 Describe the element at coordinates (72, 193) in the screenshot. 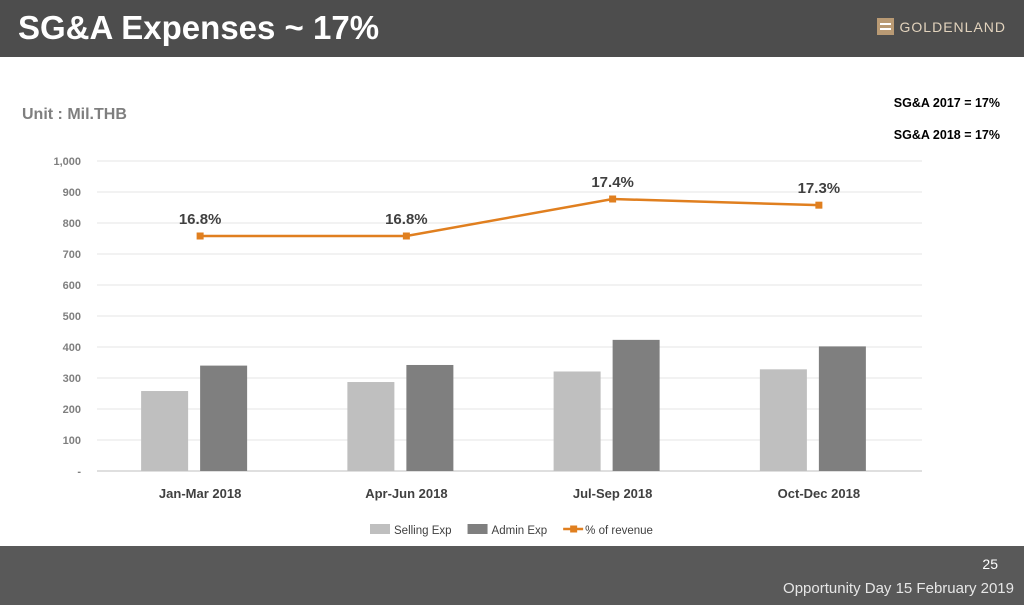

I see `y-tick-label: 900` at that location.